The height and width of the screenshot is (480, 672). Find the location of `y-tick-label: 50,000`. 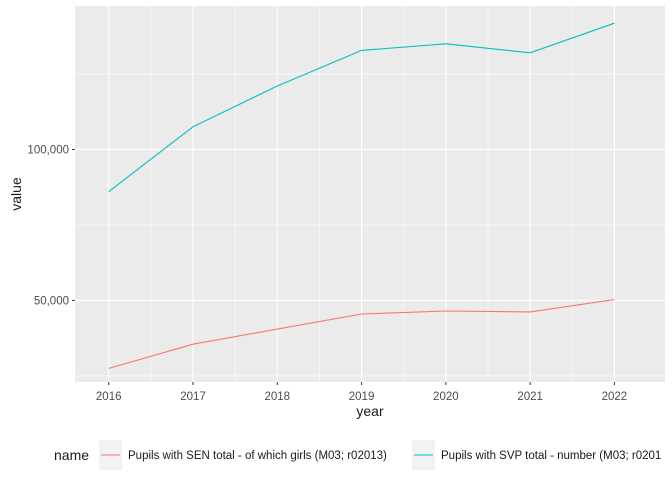

y-tick-label: 50,000 is located at coordinates (51, 301).